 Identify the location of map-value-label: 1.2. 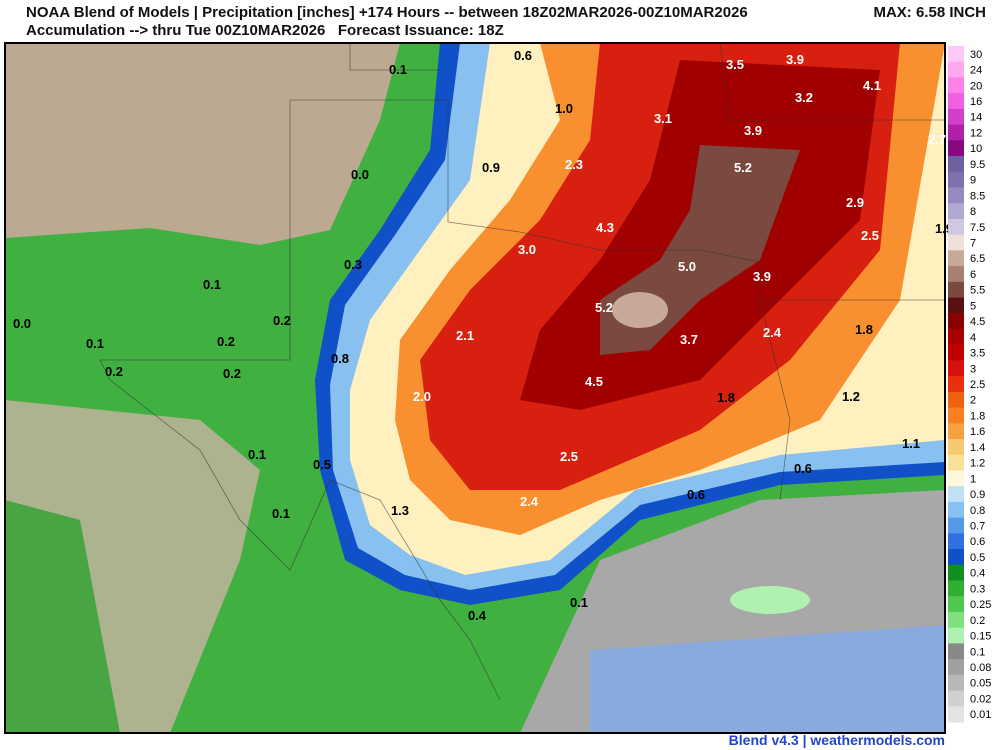
(851, 396).